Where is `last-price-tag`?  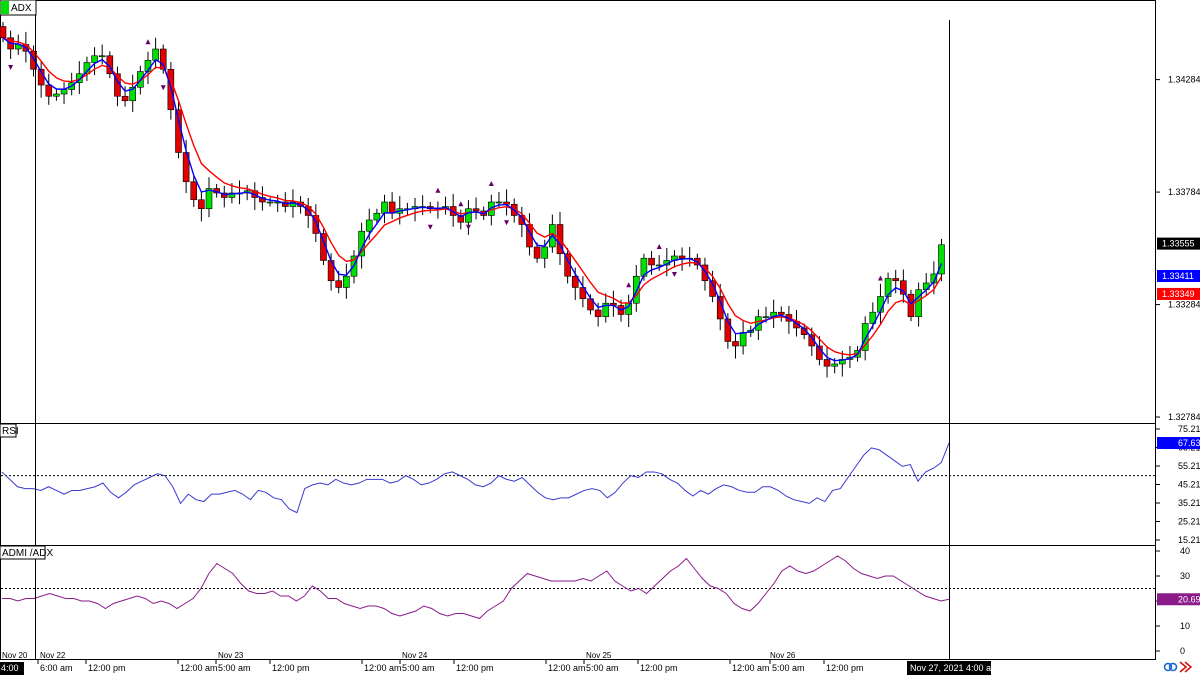 last-price-tag is located at coordinates (1178, 243).